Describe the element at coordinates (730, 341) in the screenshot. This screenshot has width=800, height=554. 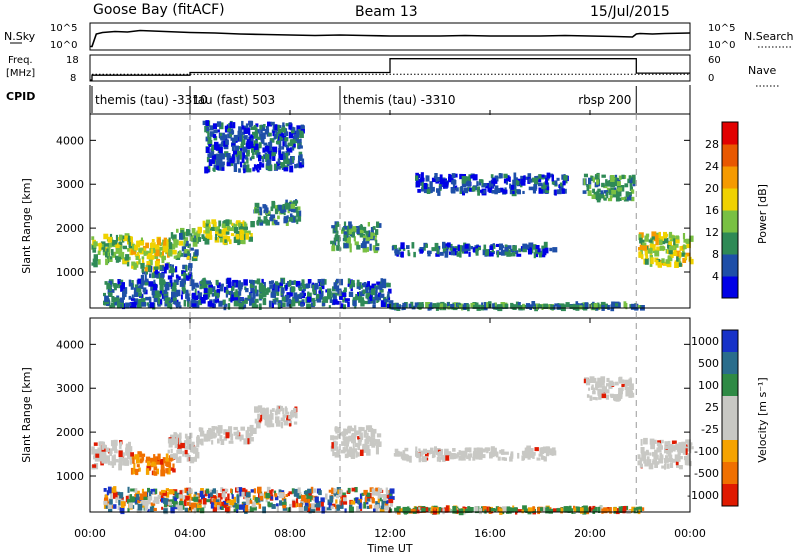
I see `velocity-colorbar-swatch` at that location.